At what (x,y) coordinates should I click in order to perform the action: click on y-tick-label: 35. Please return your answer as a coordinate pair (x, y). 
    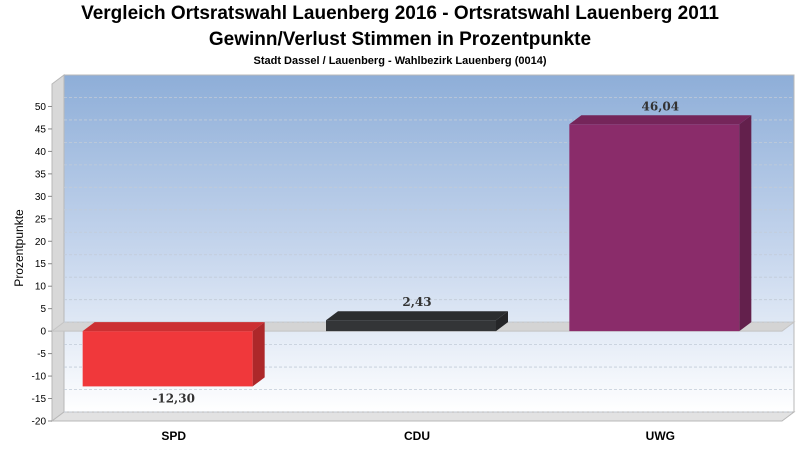
    Looking at the image, I should click on (41, 174).